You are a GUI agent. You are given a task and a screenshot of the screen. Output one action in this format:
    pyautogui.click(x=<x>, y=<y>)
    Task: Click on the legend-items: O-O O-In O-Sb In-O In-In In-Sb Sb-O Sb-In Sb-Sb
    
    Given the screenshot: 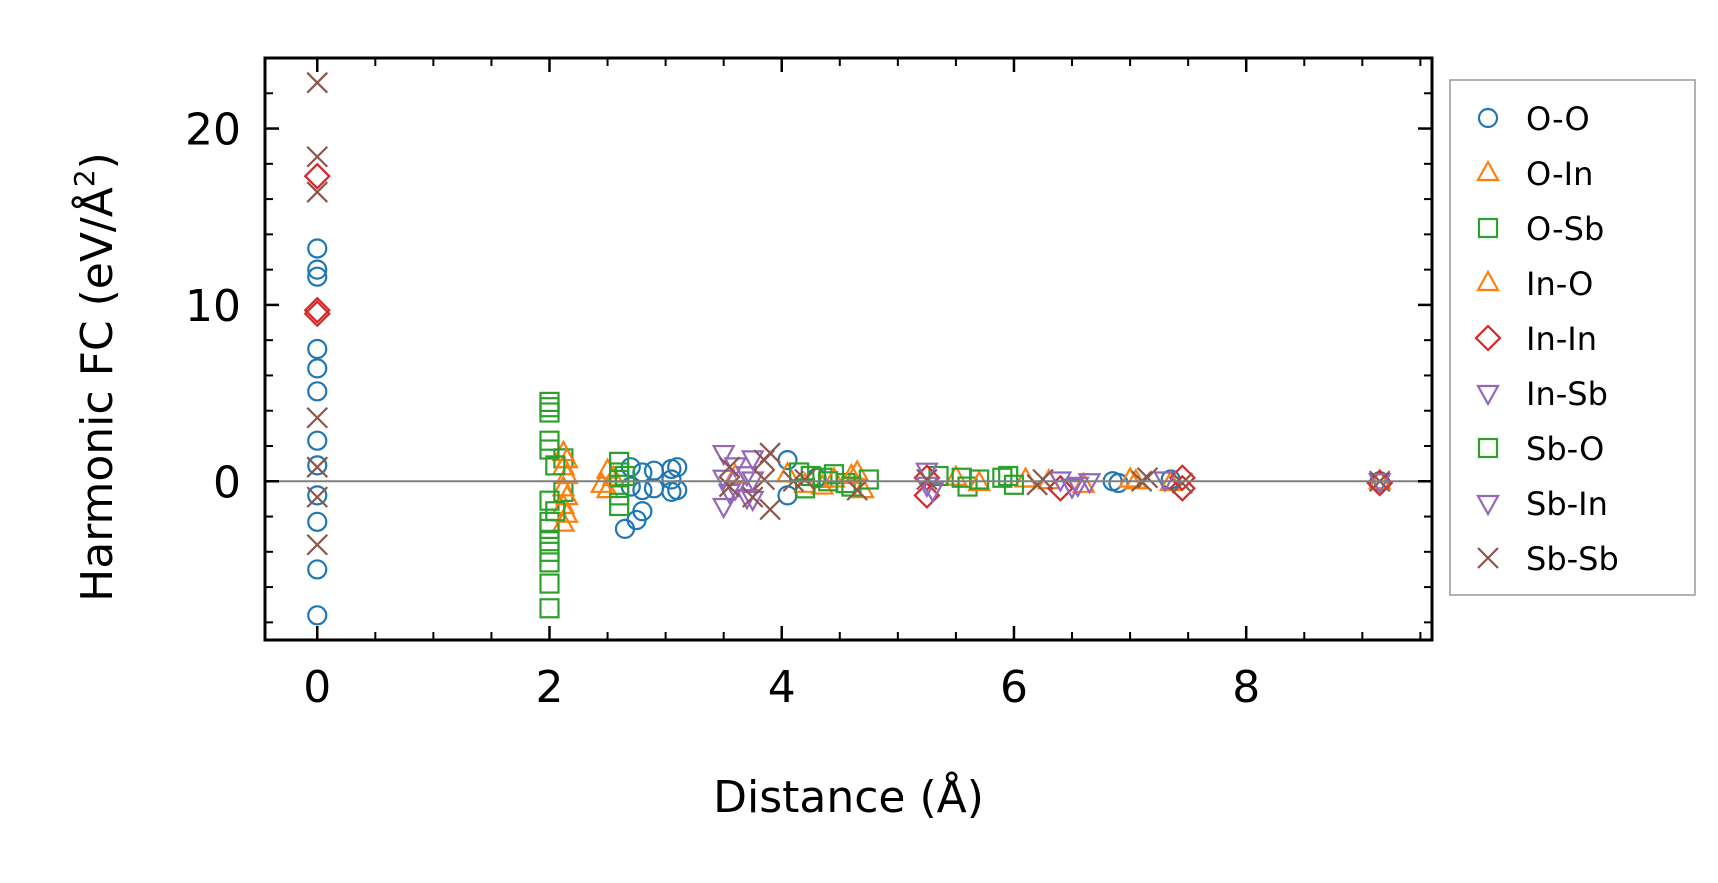 What is the action you would take?
    pyautogui.click(x=1546, y=339)
    